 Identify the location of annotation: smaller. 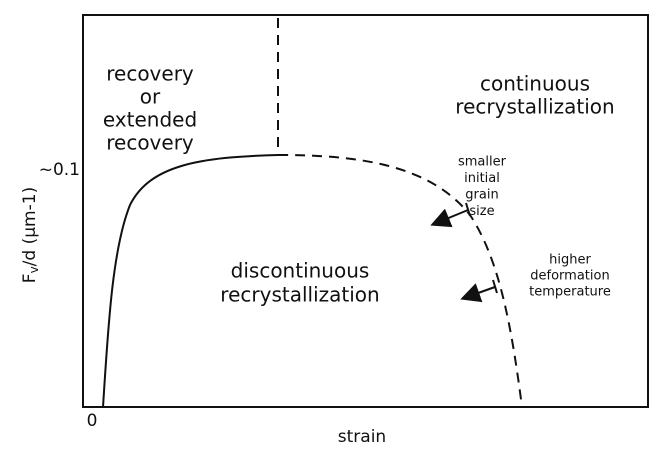
(482, 162).